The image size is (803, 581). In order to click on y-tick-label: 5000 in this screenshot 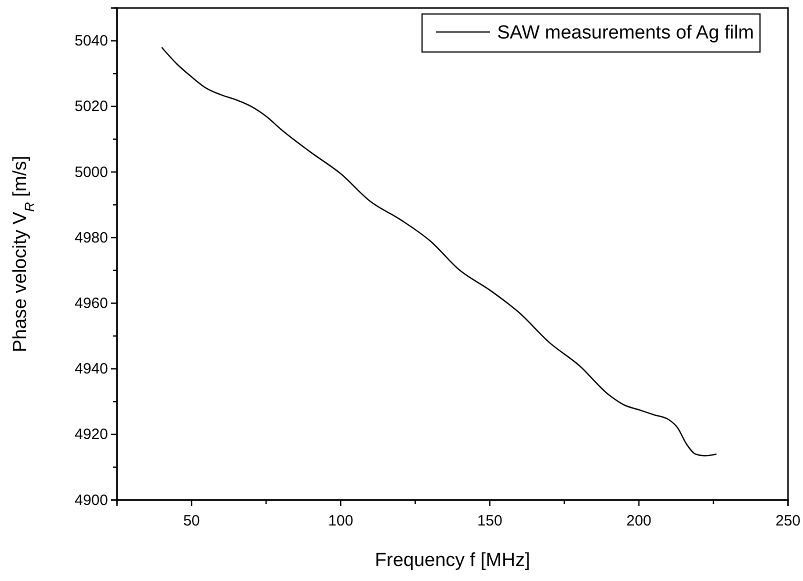, I will do `click(91, 172)`.